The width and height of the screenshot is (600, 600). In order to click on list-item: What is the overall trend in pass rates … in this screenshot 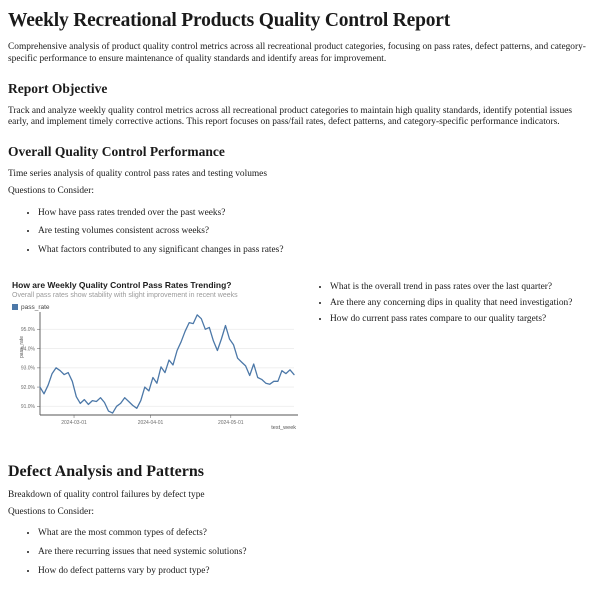, I will do `click(461, 287)`.